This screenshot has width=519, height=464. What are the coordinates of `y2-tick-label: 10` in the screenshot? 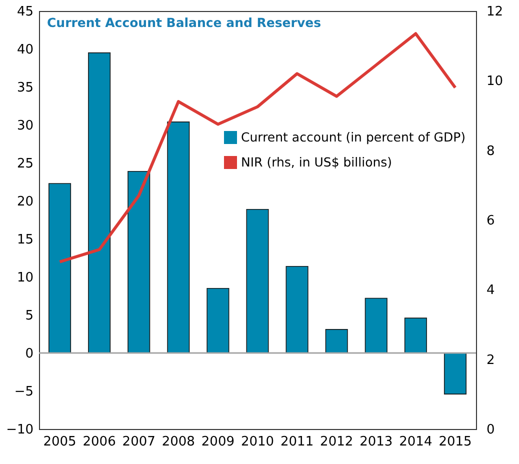 It's located at (495, 82).